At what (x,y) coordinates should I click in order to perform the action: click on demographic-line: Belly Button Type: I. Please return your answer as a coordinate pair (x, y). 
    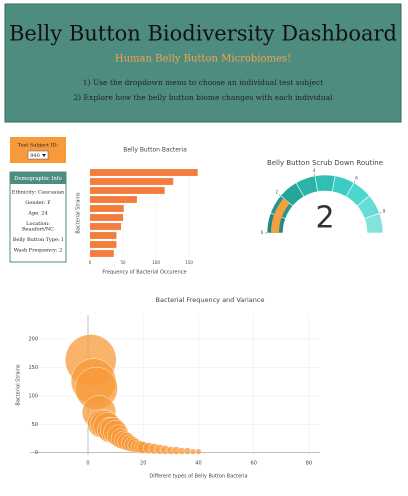
    Looking at the image, I should click on (38, 240).